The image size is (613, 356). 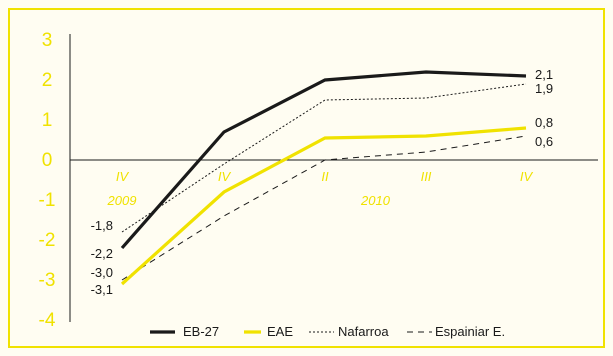 What do you see at coordinates (327, 331) in the screenshot?
I see `legend: EB-27 EAE Nafarroa Espainiar E.` at bounding box center [327, 331].